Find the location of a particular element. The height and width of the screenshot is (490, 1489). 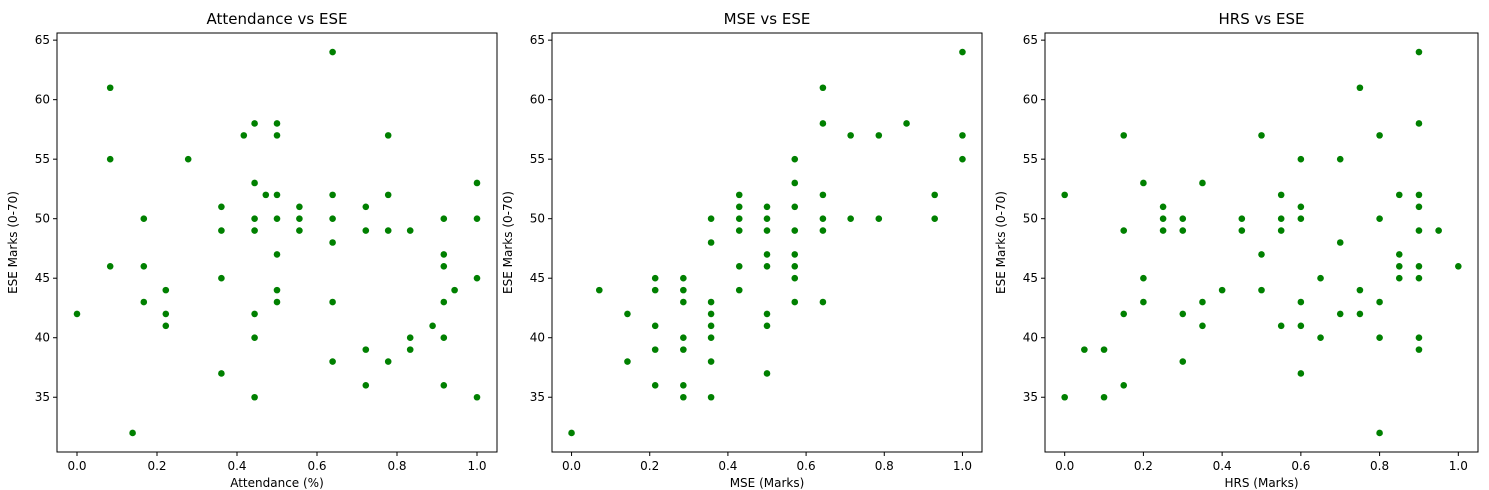

y-tick-label: 35 is located at coordinates (1030, 397).